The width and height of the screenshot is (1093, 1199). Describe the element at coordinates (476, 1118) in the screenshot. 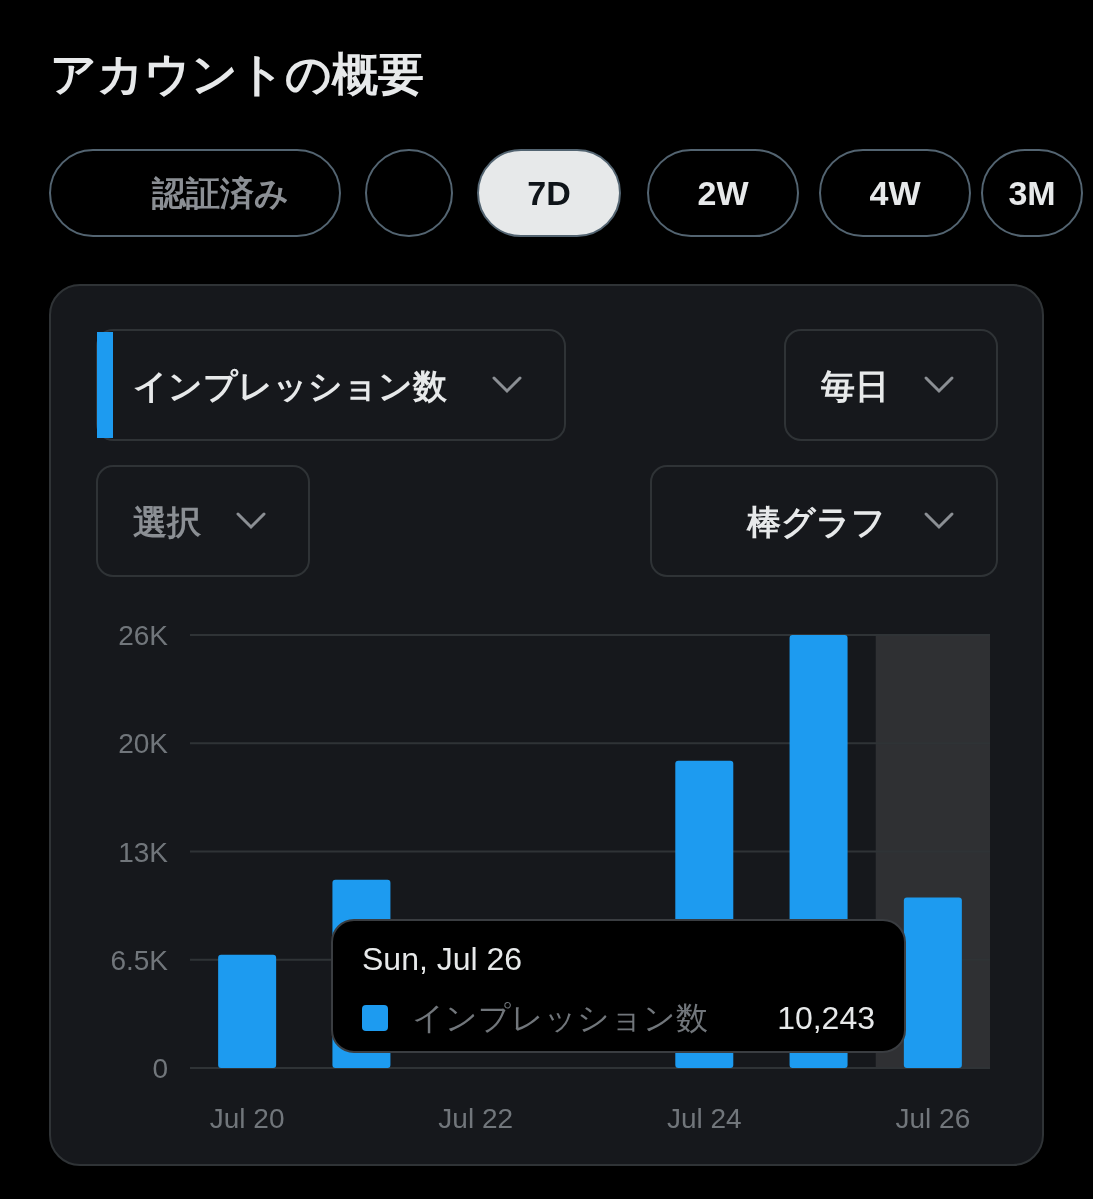

I see `x-tick-label: Jul 22` at that location.